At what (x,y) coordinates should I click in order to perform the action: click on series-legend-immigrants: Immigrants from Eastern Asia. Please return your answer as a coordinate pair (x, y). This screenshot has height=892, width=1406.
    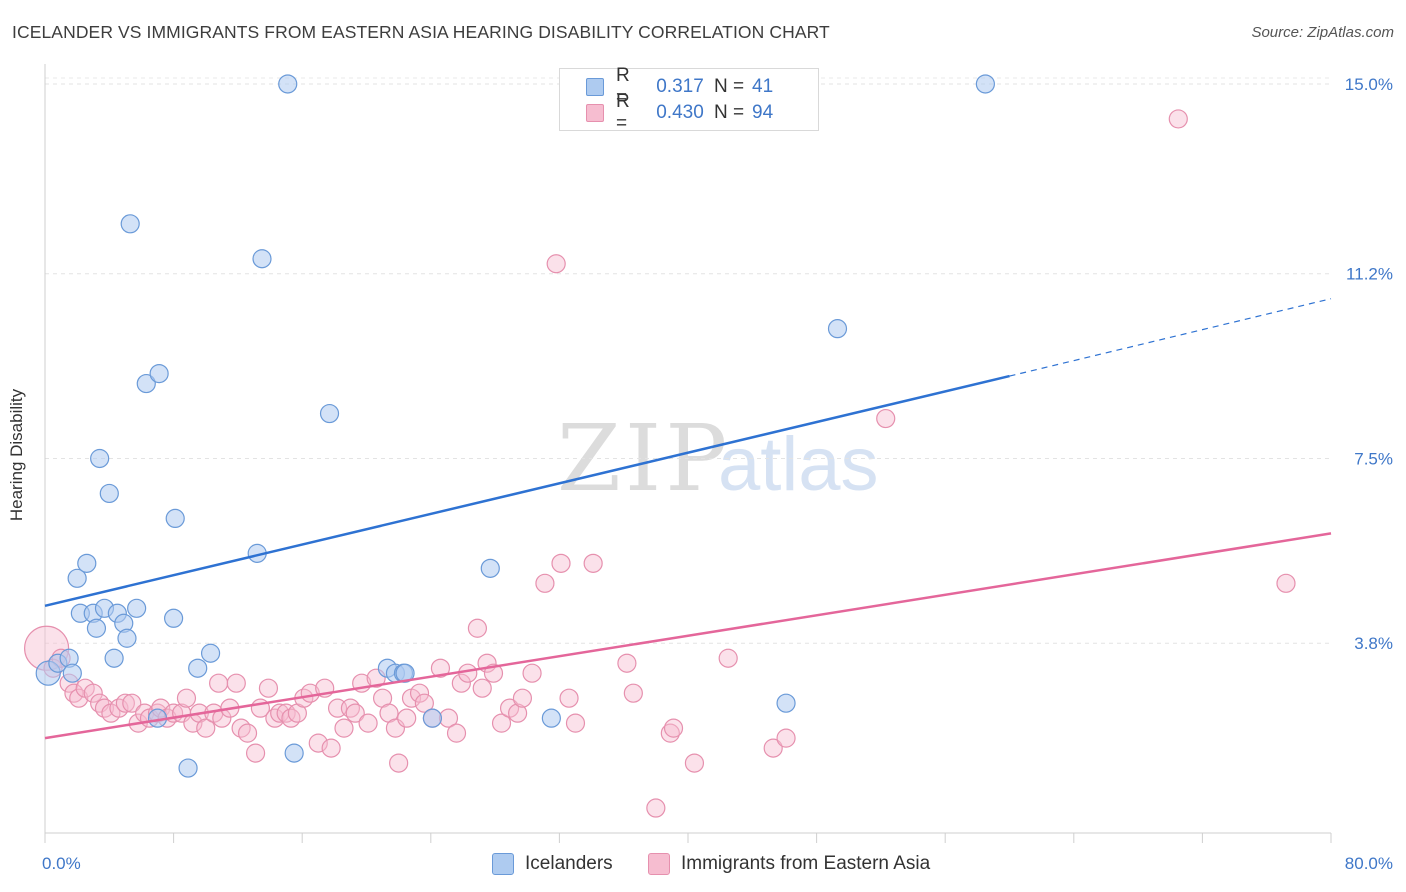
    Looking at the image, I should click on (789, 864).